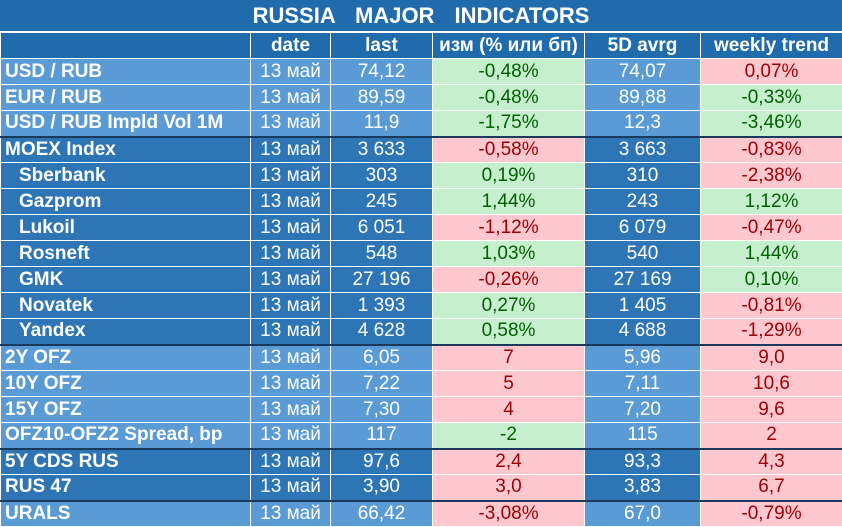 The height and width of the screenshot is (527, 842). What do you see at coordinates (771, 254) in the screenshot?
I see `row-weekly-trend: 1,44%` at bounding box center [771, 254].